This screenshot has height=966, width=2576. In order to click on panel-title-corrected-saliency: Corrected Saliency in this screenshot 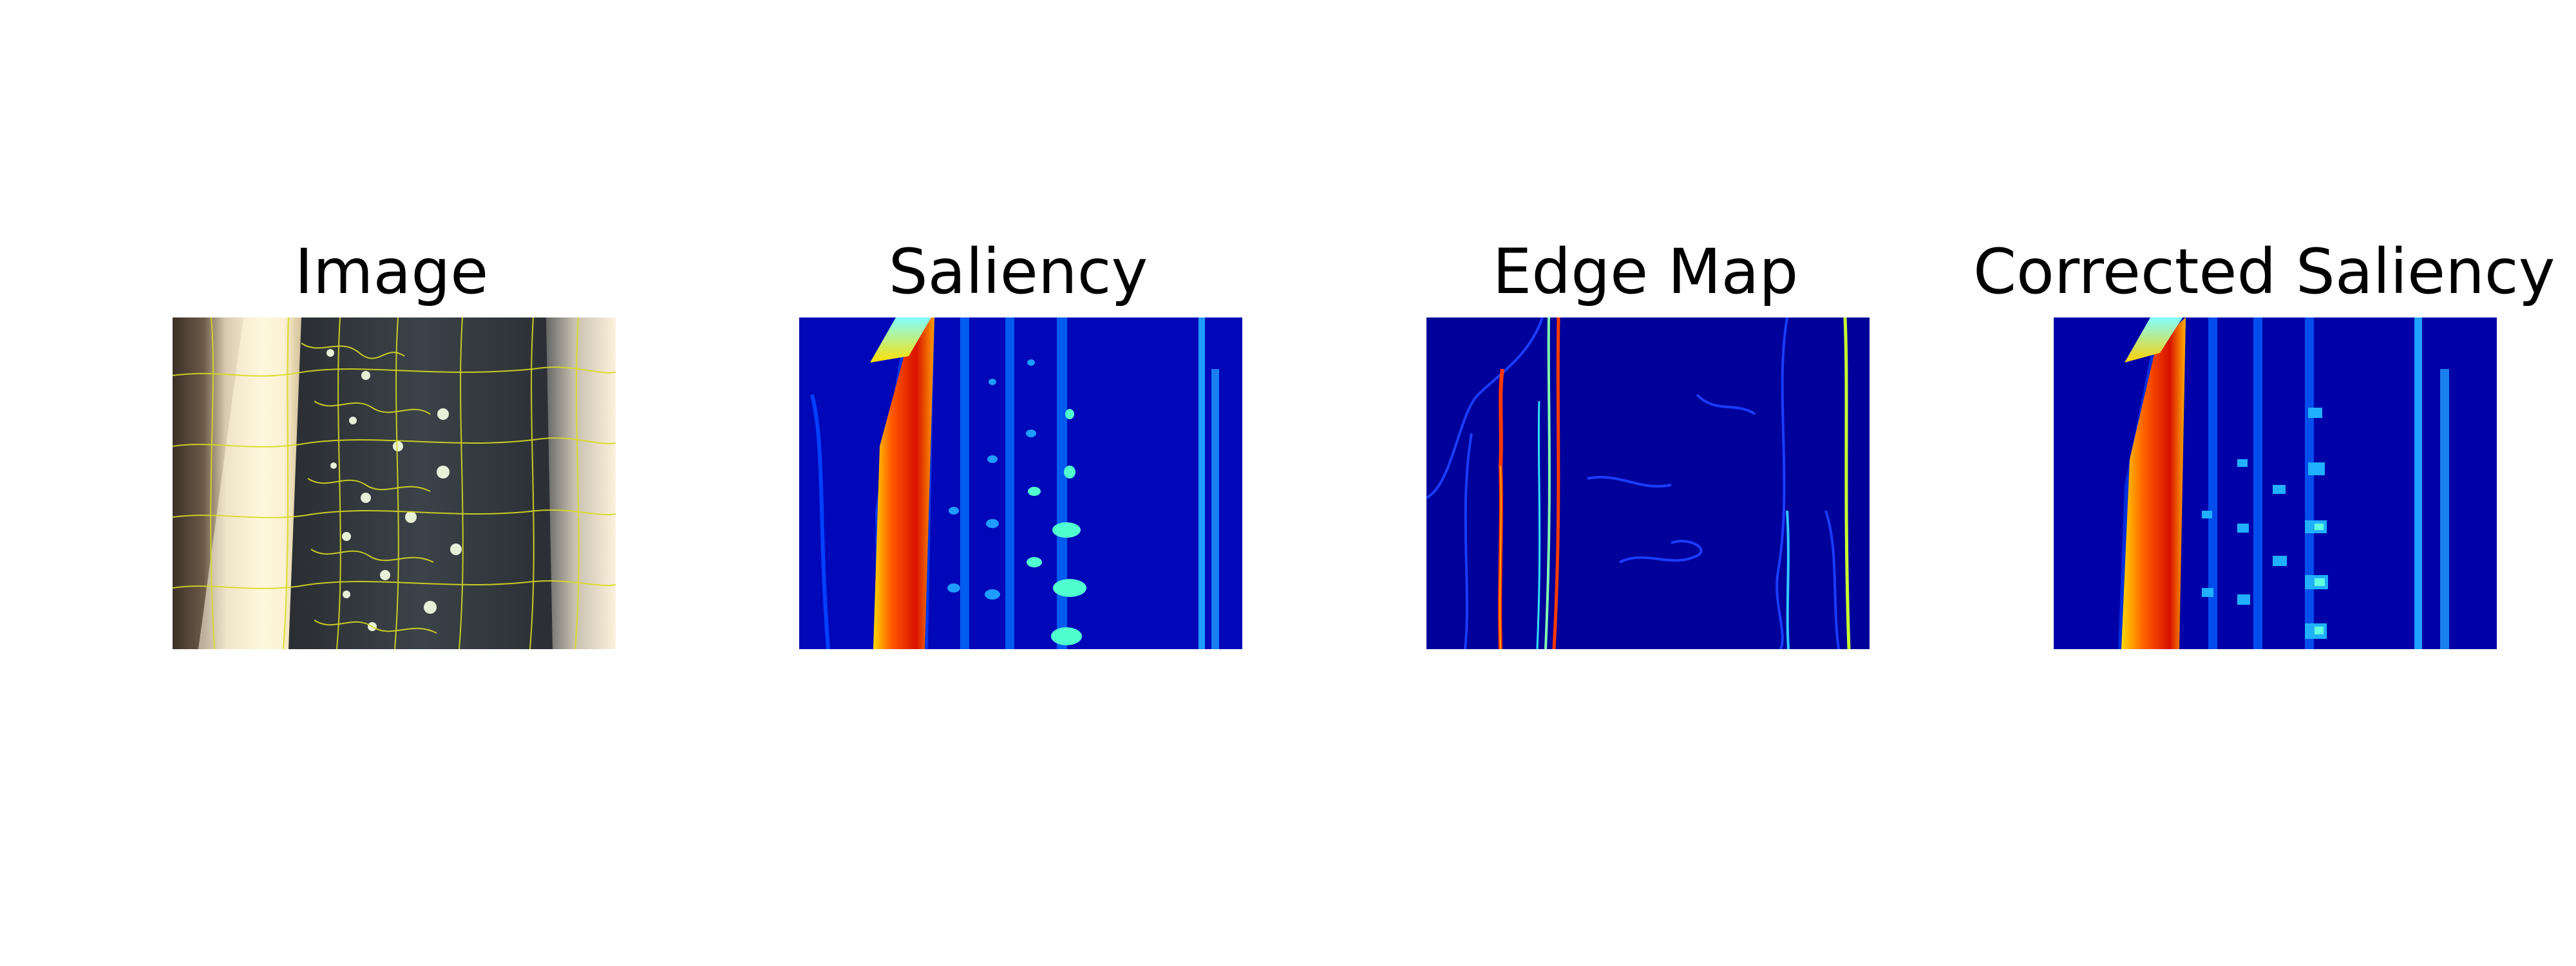, I will do `click(2264, 272)`.